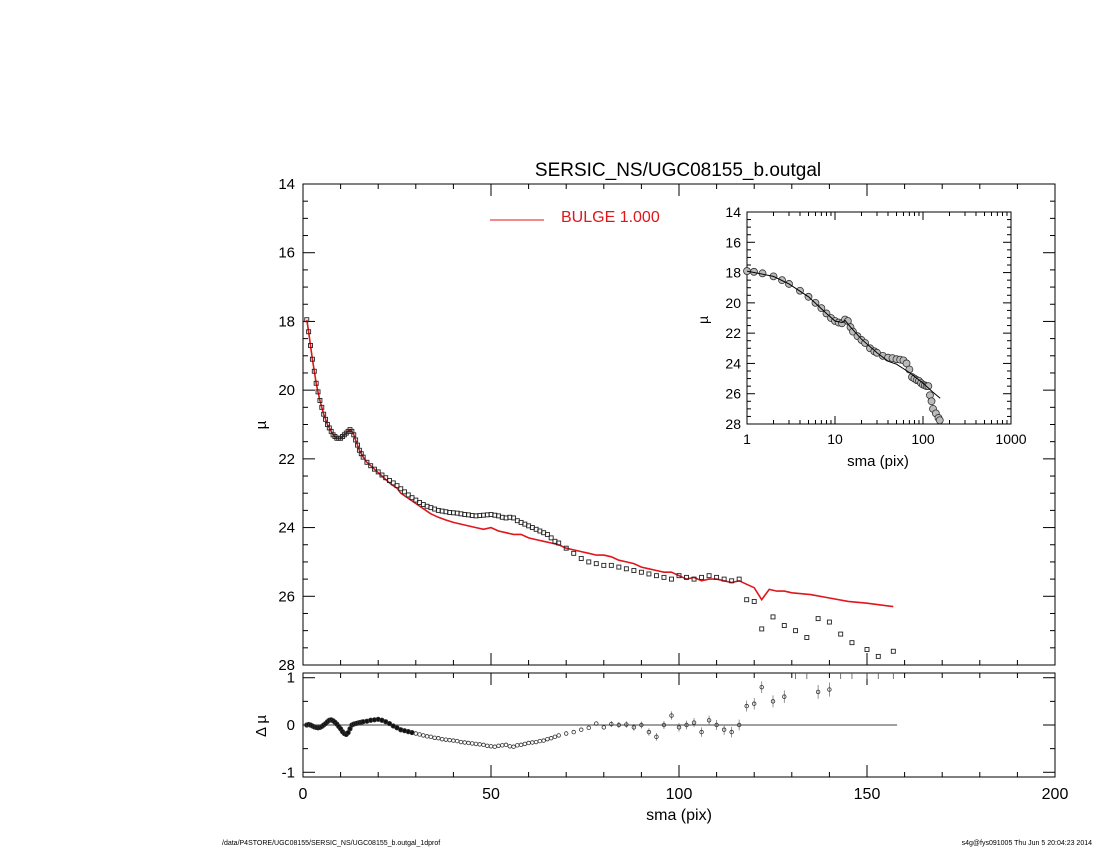  I want to click on inset-x-tick-label: 100, so click(923, 439).